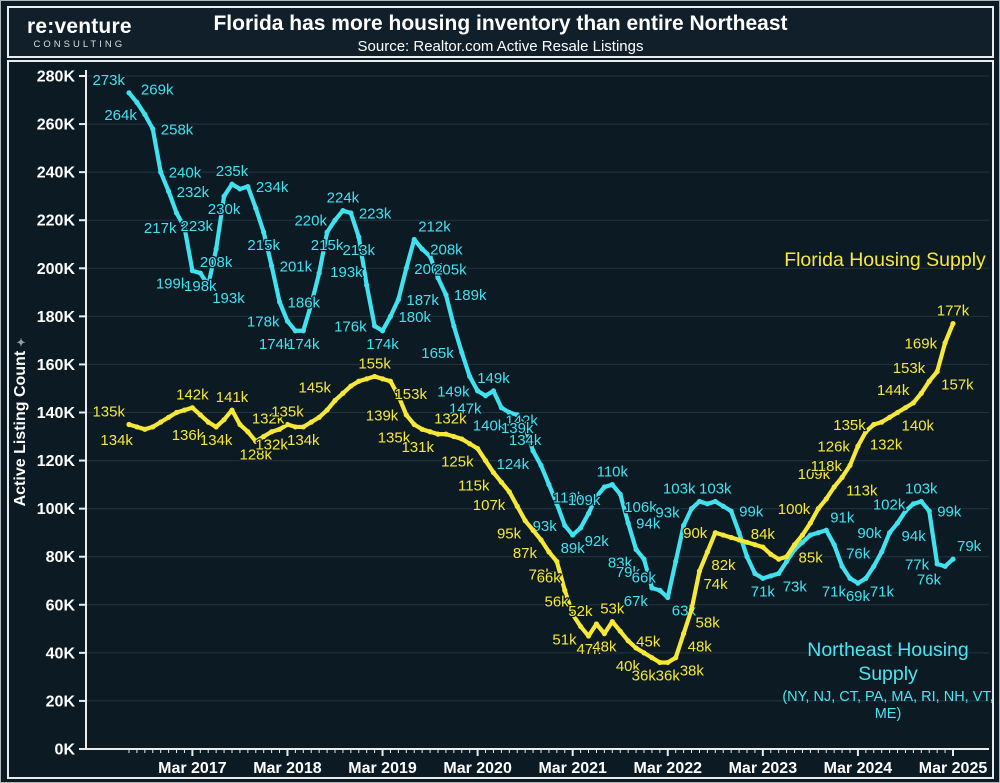  Describe the element at coordinates (256, 454) in the screenshot. I see `data-label: 128k` at that location.